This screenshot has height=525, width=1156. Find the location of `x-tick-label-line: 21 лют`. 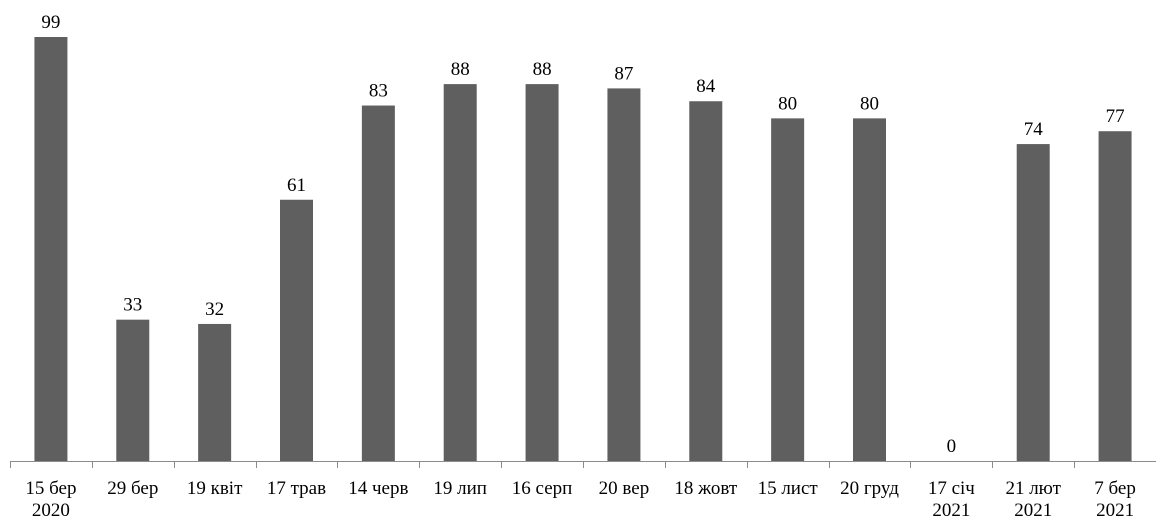

x-tick-label-line: 21 лют is located at coordinates (1033, 488).